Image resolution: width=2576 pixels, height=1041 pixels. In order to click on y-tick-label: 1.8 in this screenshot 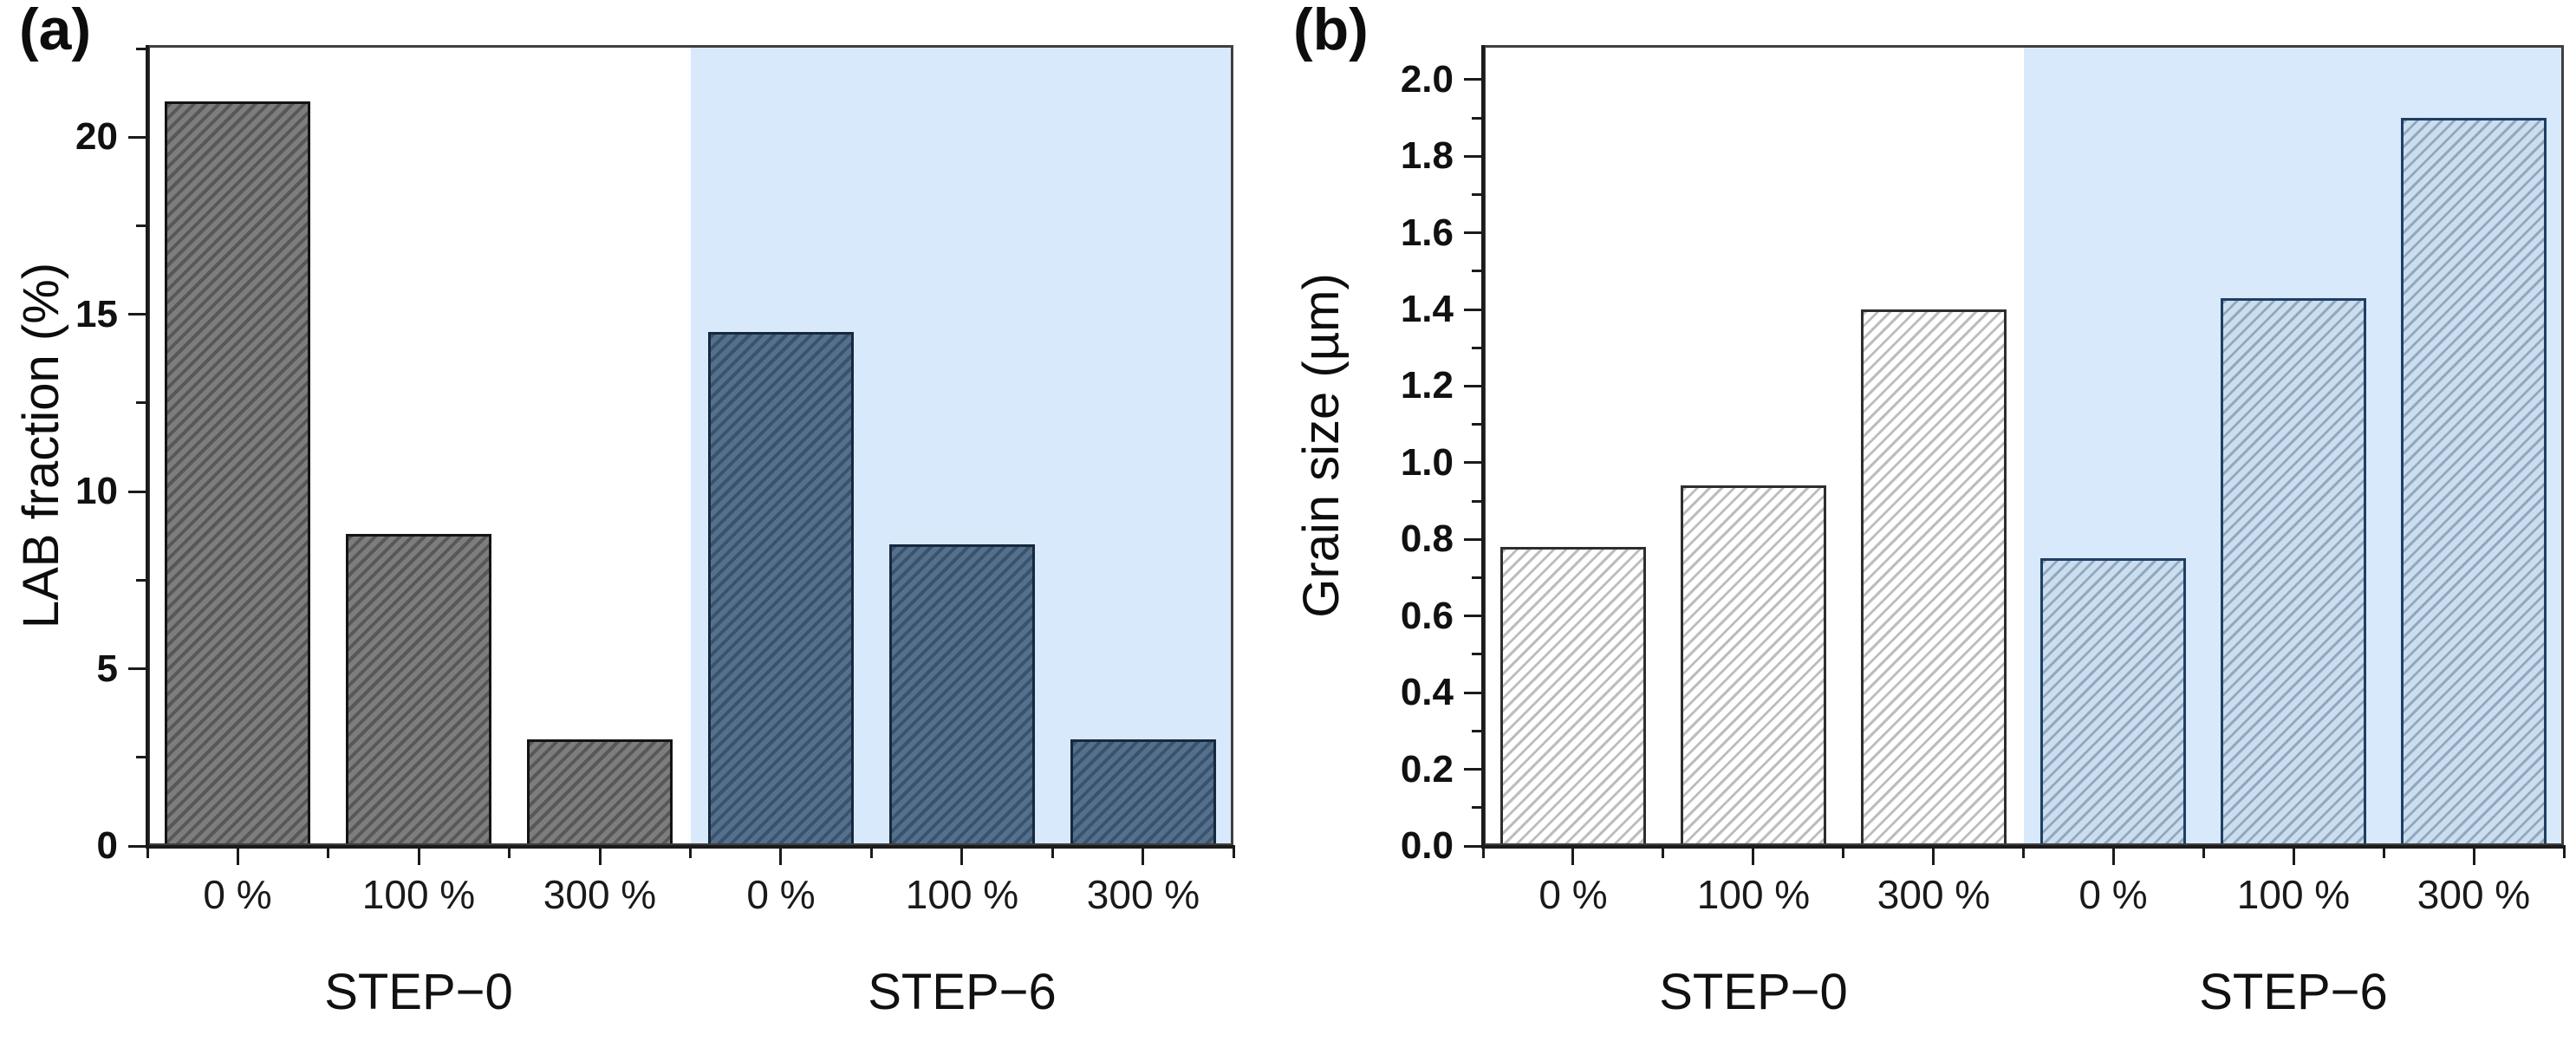, I will do `click(1427, 155)`.